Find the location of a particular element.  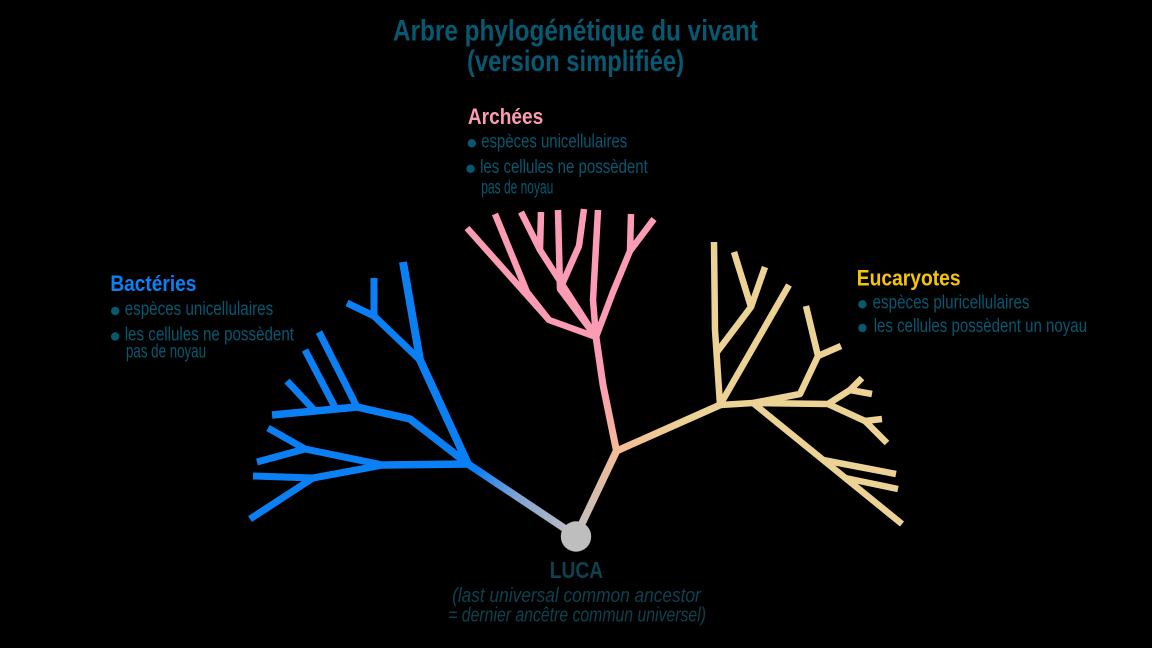

svg-text: (version simplifiée) is located at coordinates (575, 61).